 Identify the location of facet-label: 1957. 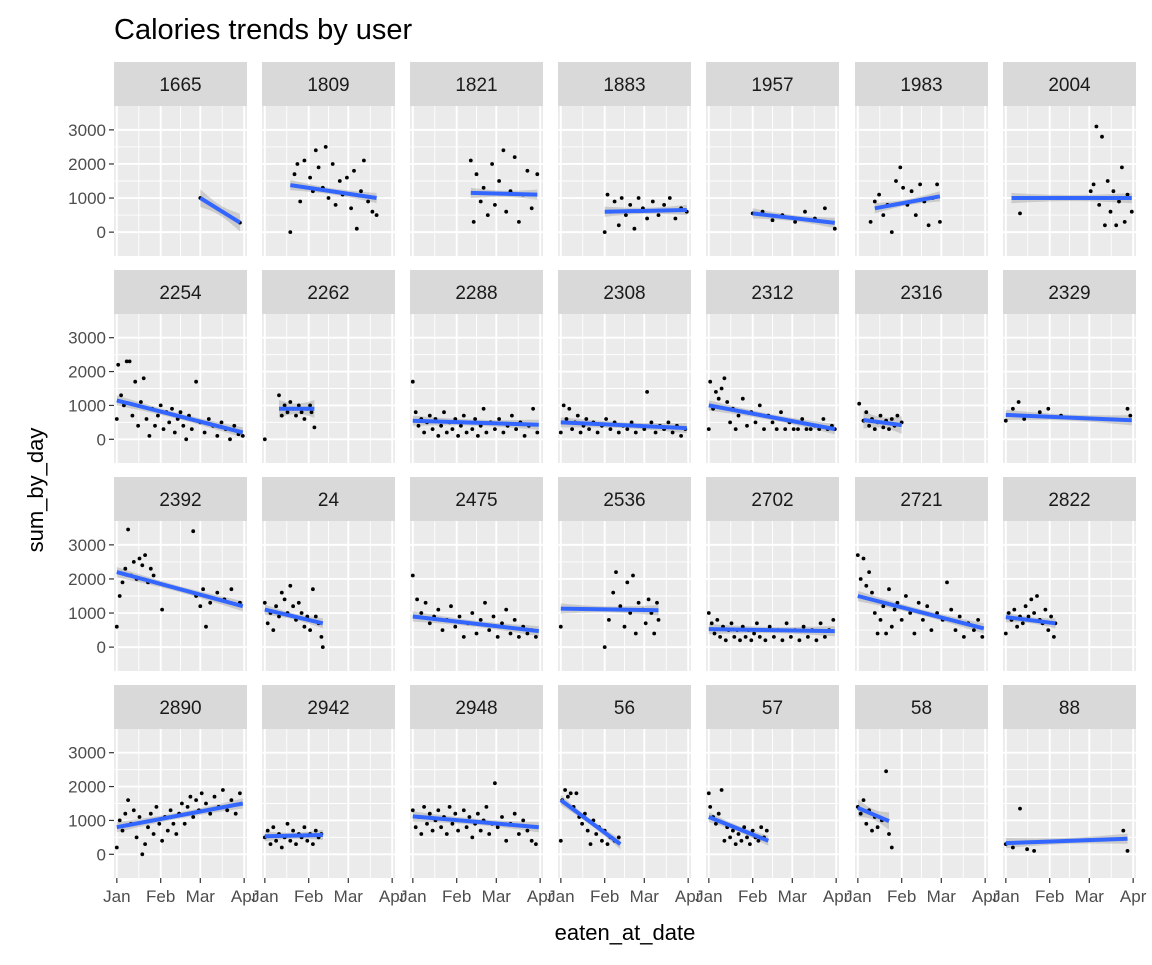
(772, 85).